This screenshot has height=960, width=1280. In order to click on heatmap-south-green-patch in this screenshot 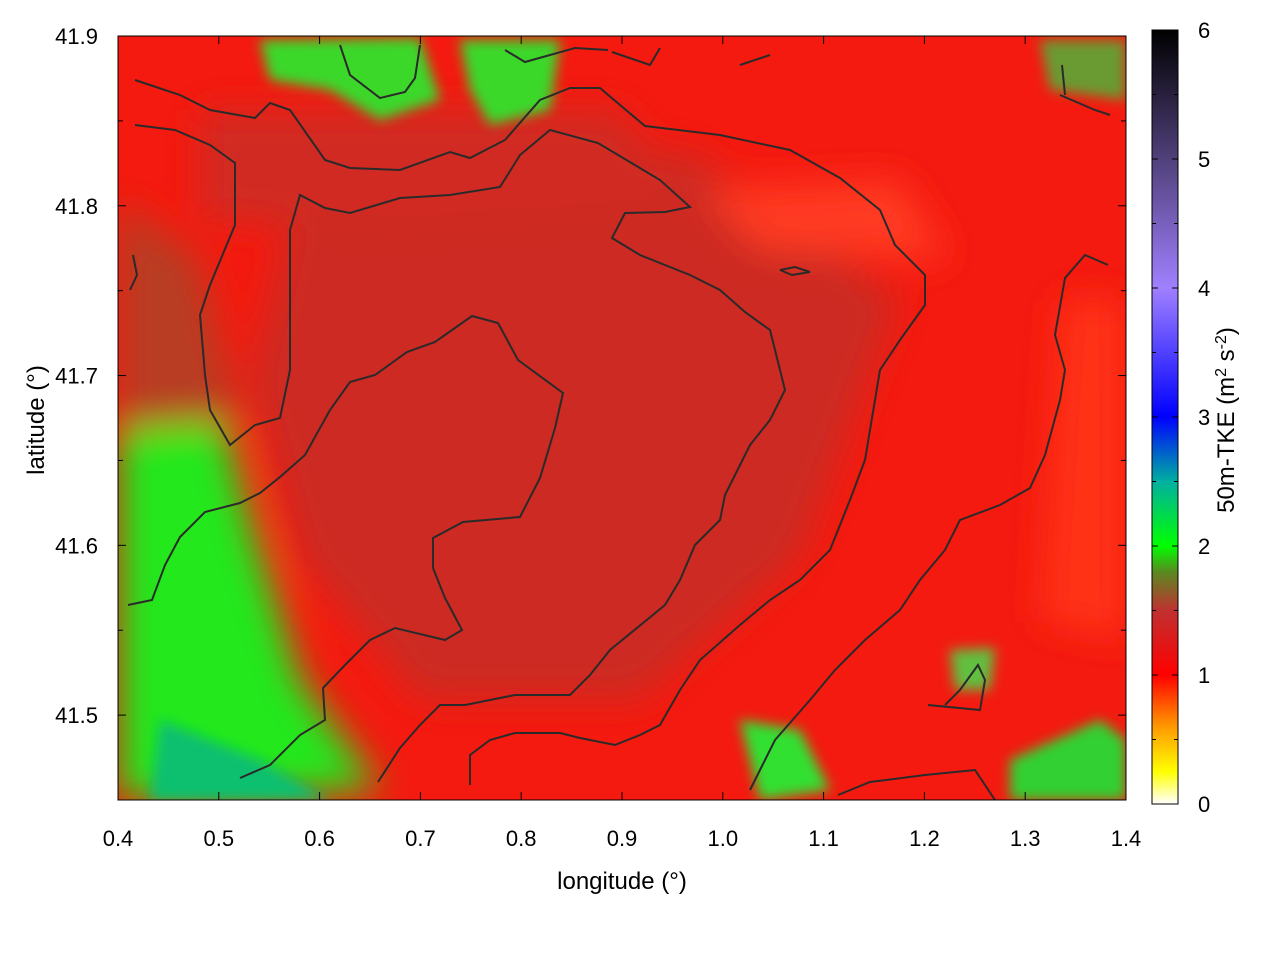, I will do `click(785, 760)`.